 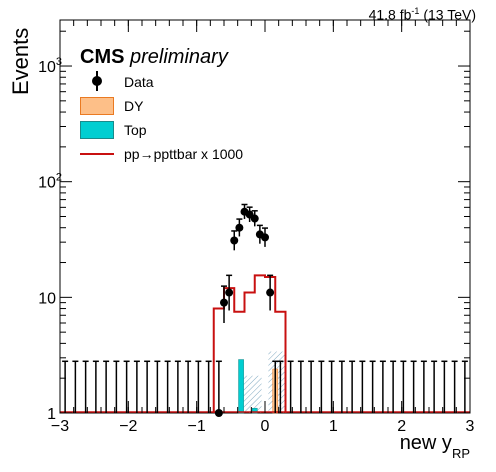 I want to click on dy-swatch-icon, so click(x=97, y=106).